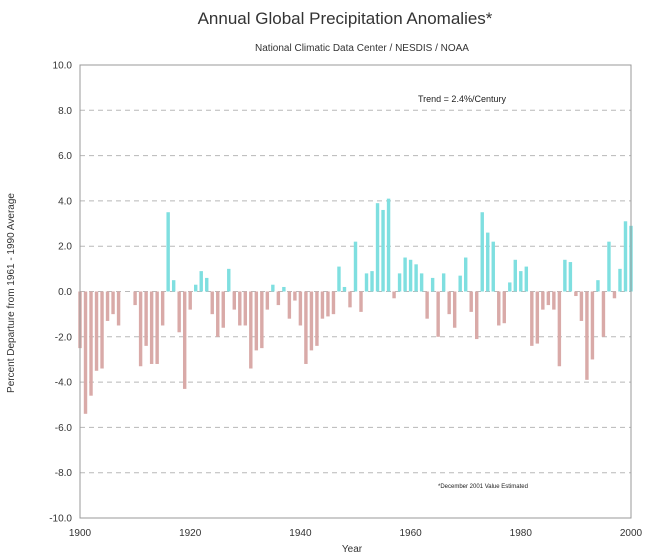 This screenshot has width=646, height=560. I want to click on x-tick-label: 2000, so click(631, 533).